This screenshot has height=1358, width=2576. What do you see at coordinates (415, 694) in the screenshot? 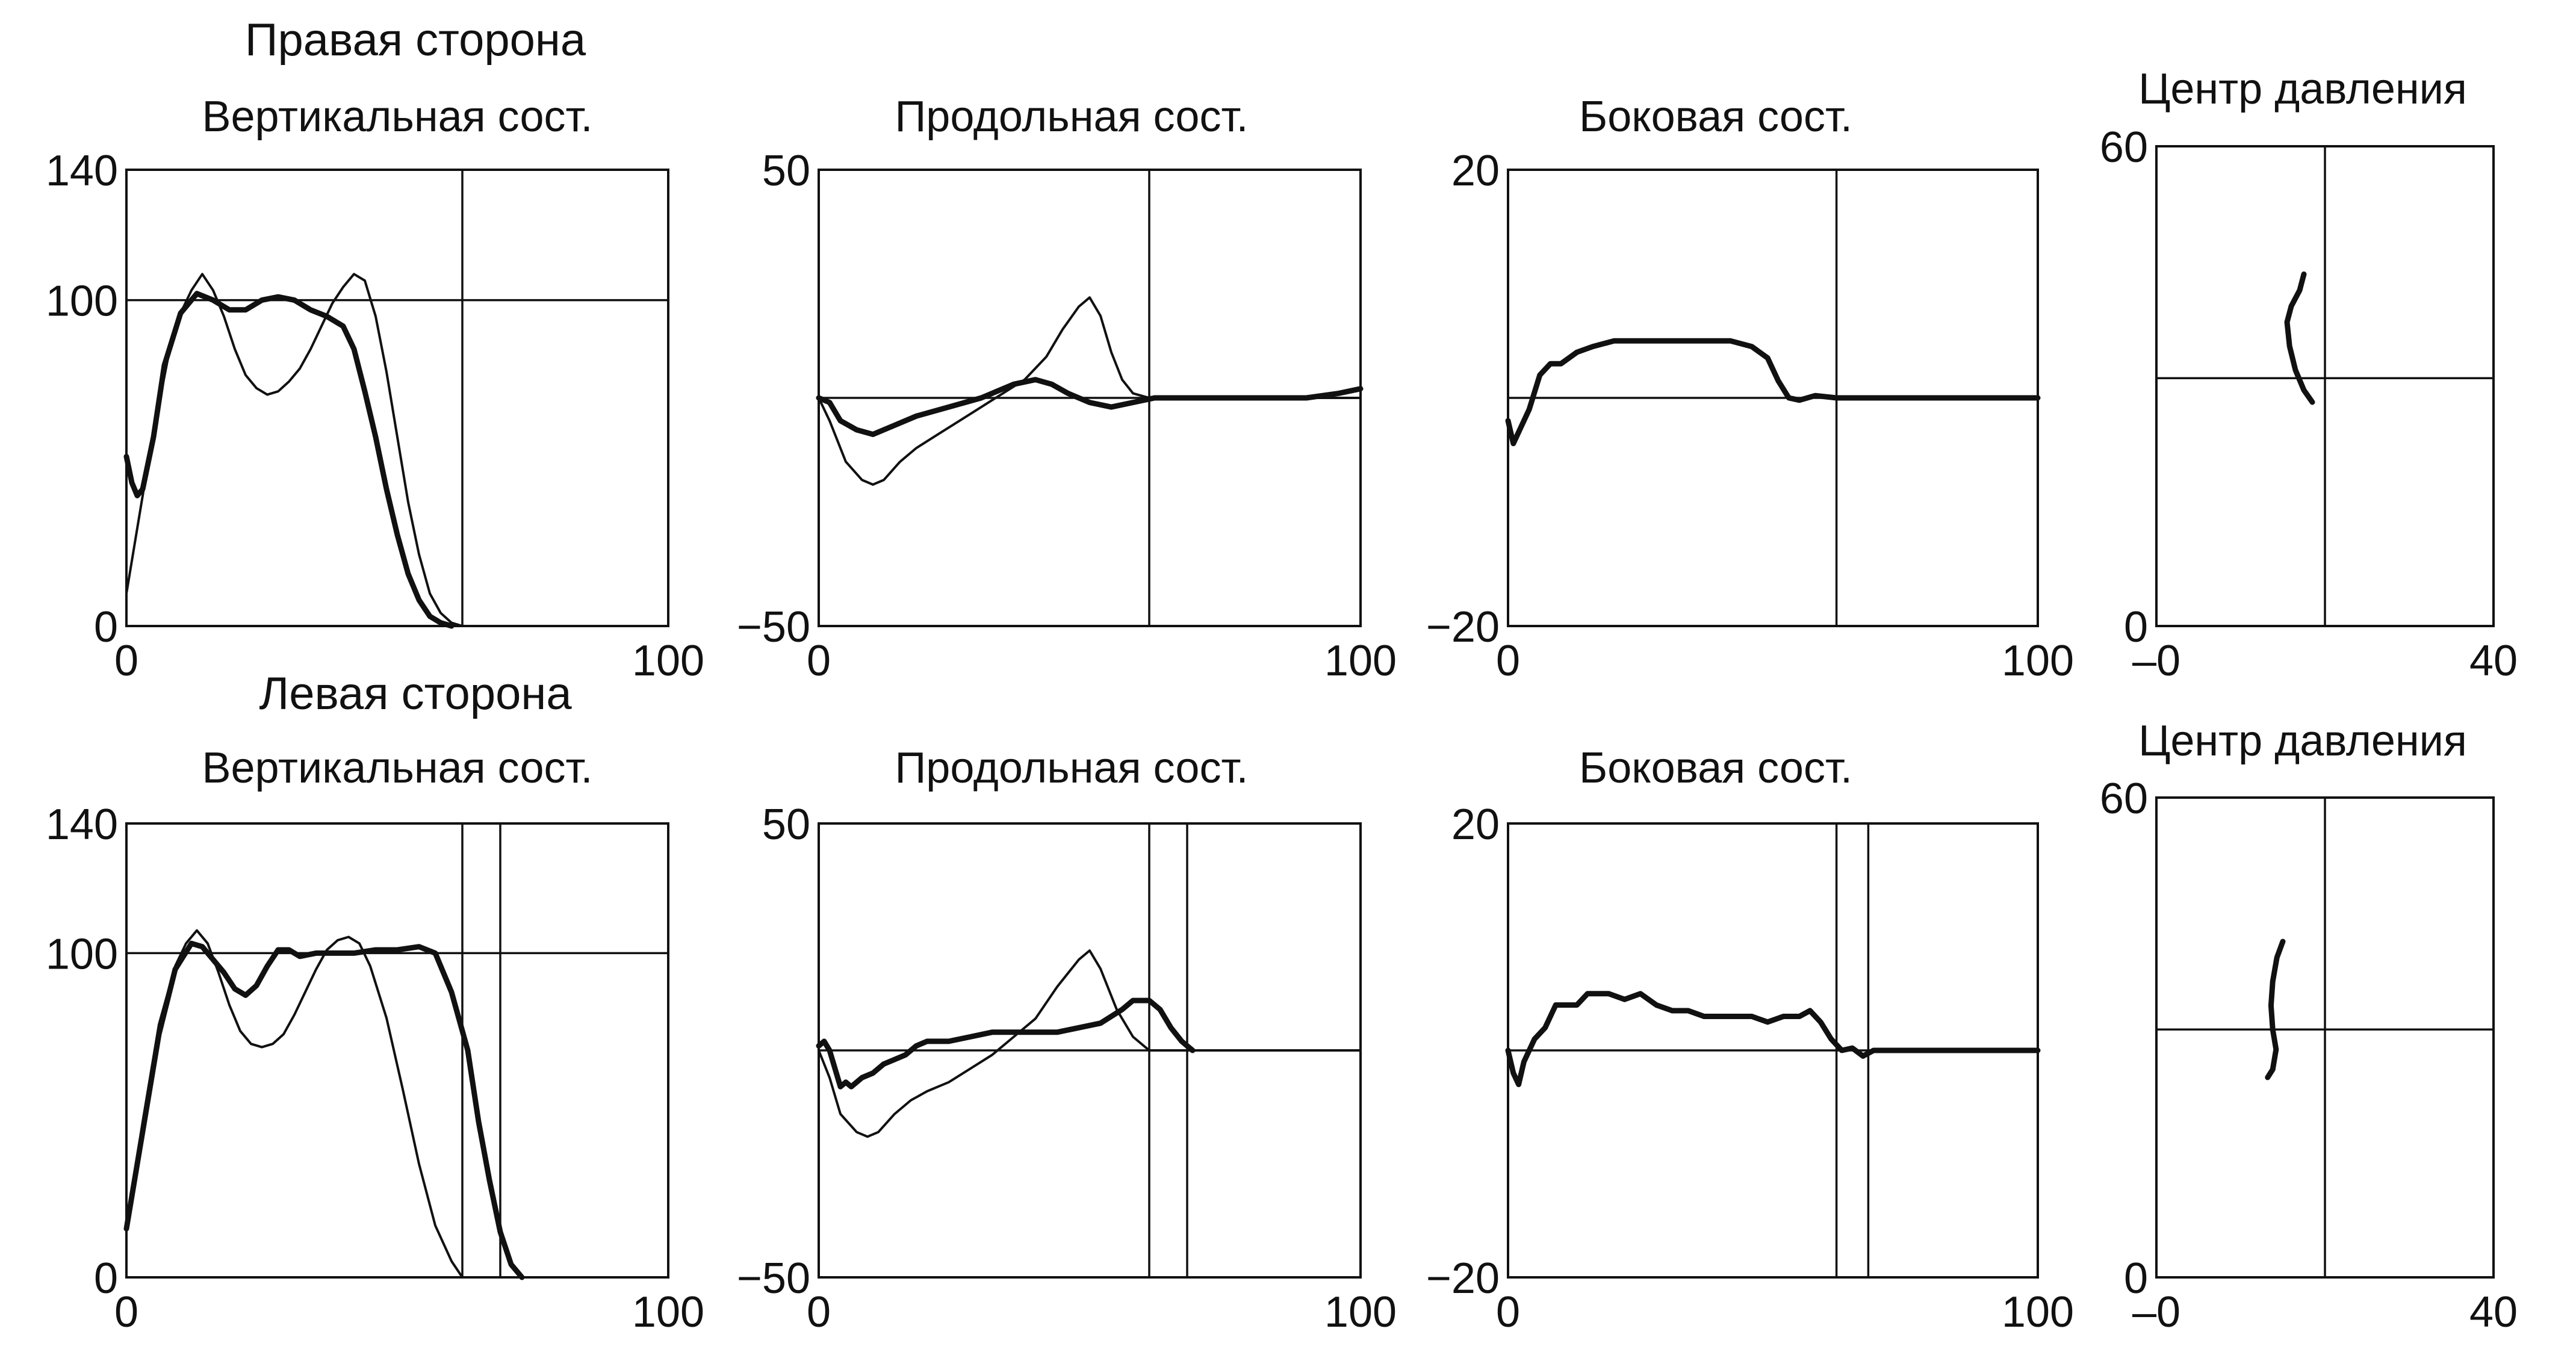
I see `side-title: Левая сторона` at bounding box center [415, 694].